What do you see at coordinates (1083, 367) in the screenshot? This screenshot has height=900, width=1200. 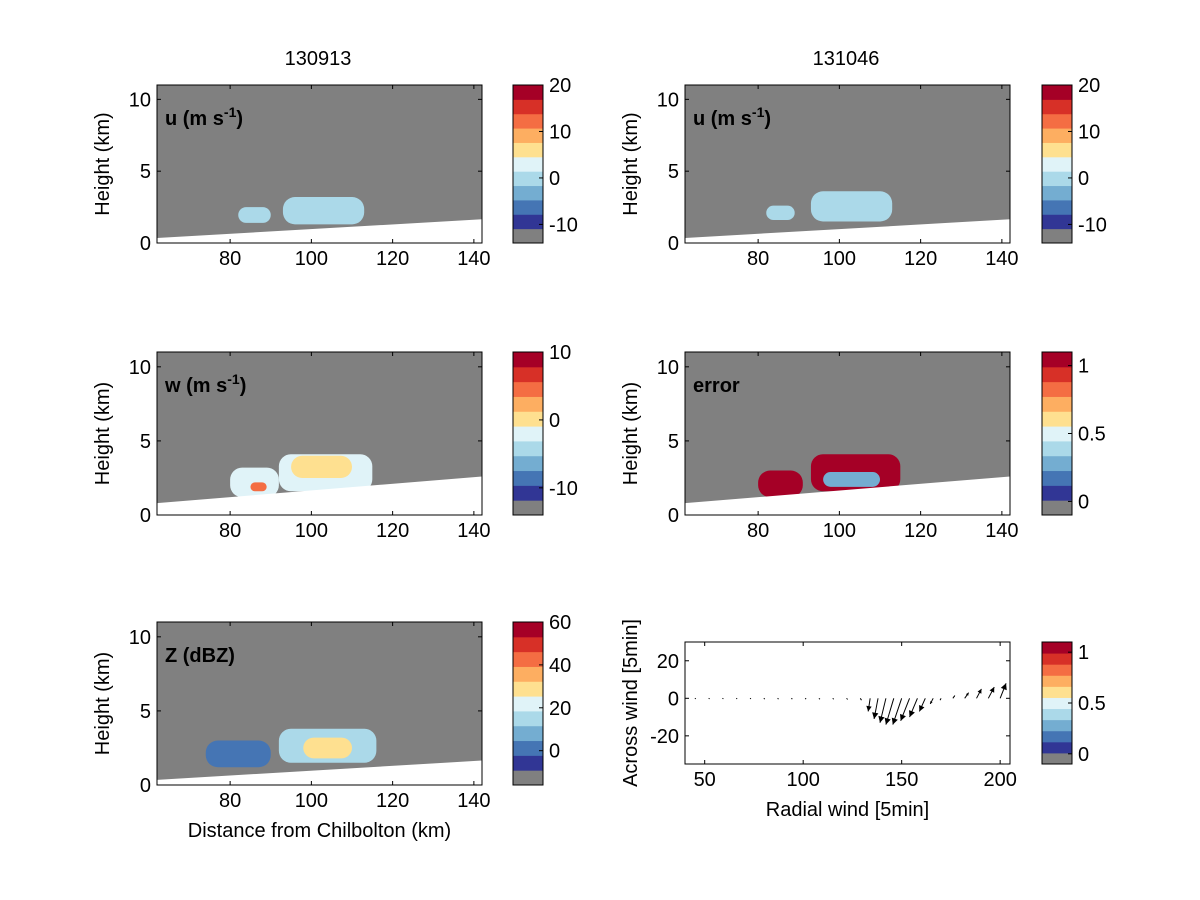 I see `colorbar-tick-label-0: 1` at bounding box center [1083, 367].